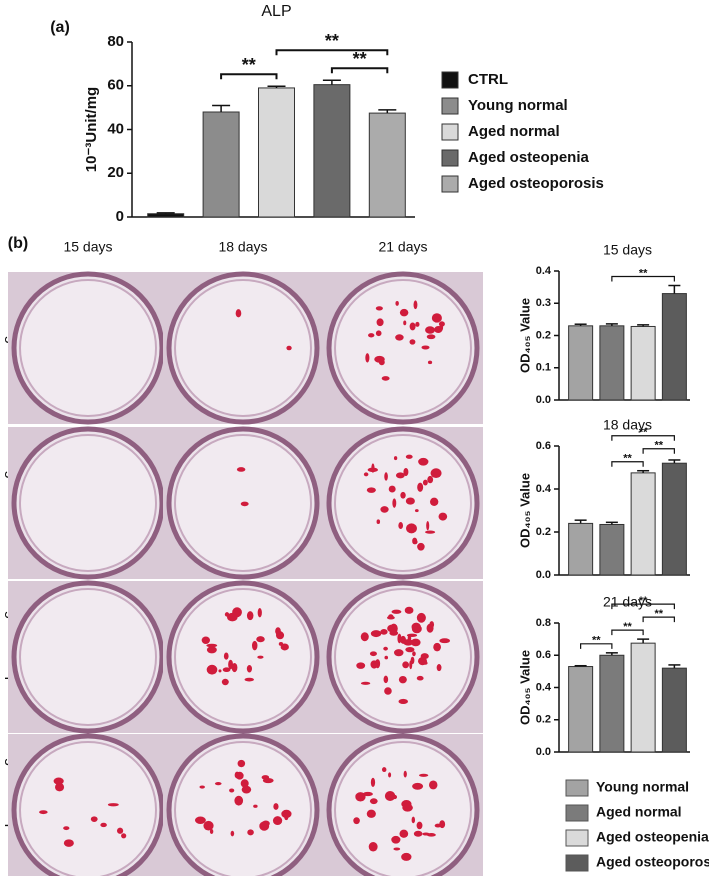 This screenshot has height=876, width=709. I want to click on column-label: 15 days, so click(87, 247).